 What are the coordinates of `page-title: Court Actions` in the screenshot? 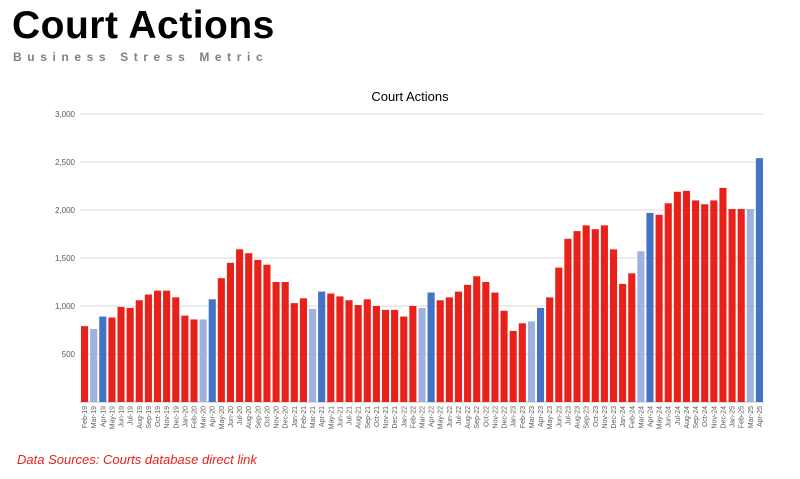 It's located at (143, 25).